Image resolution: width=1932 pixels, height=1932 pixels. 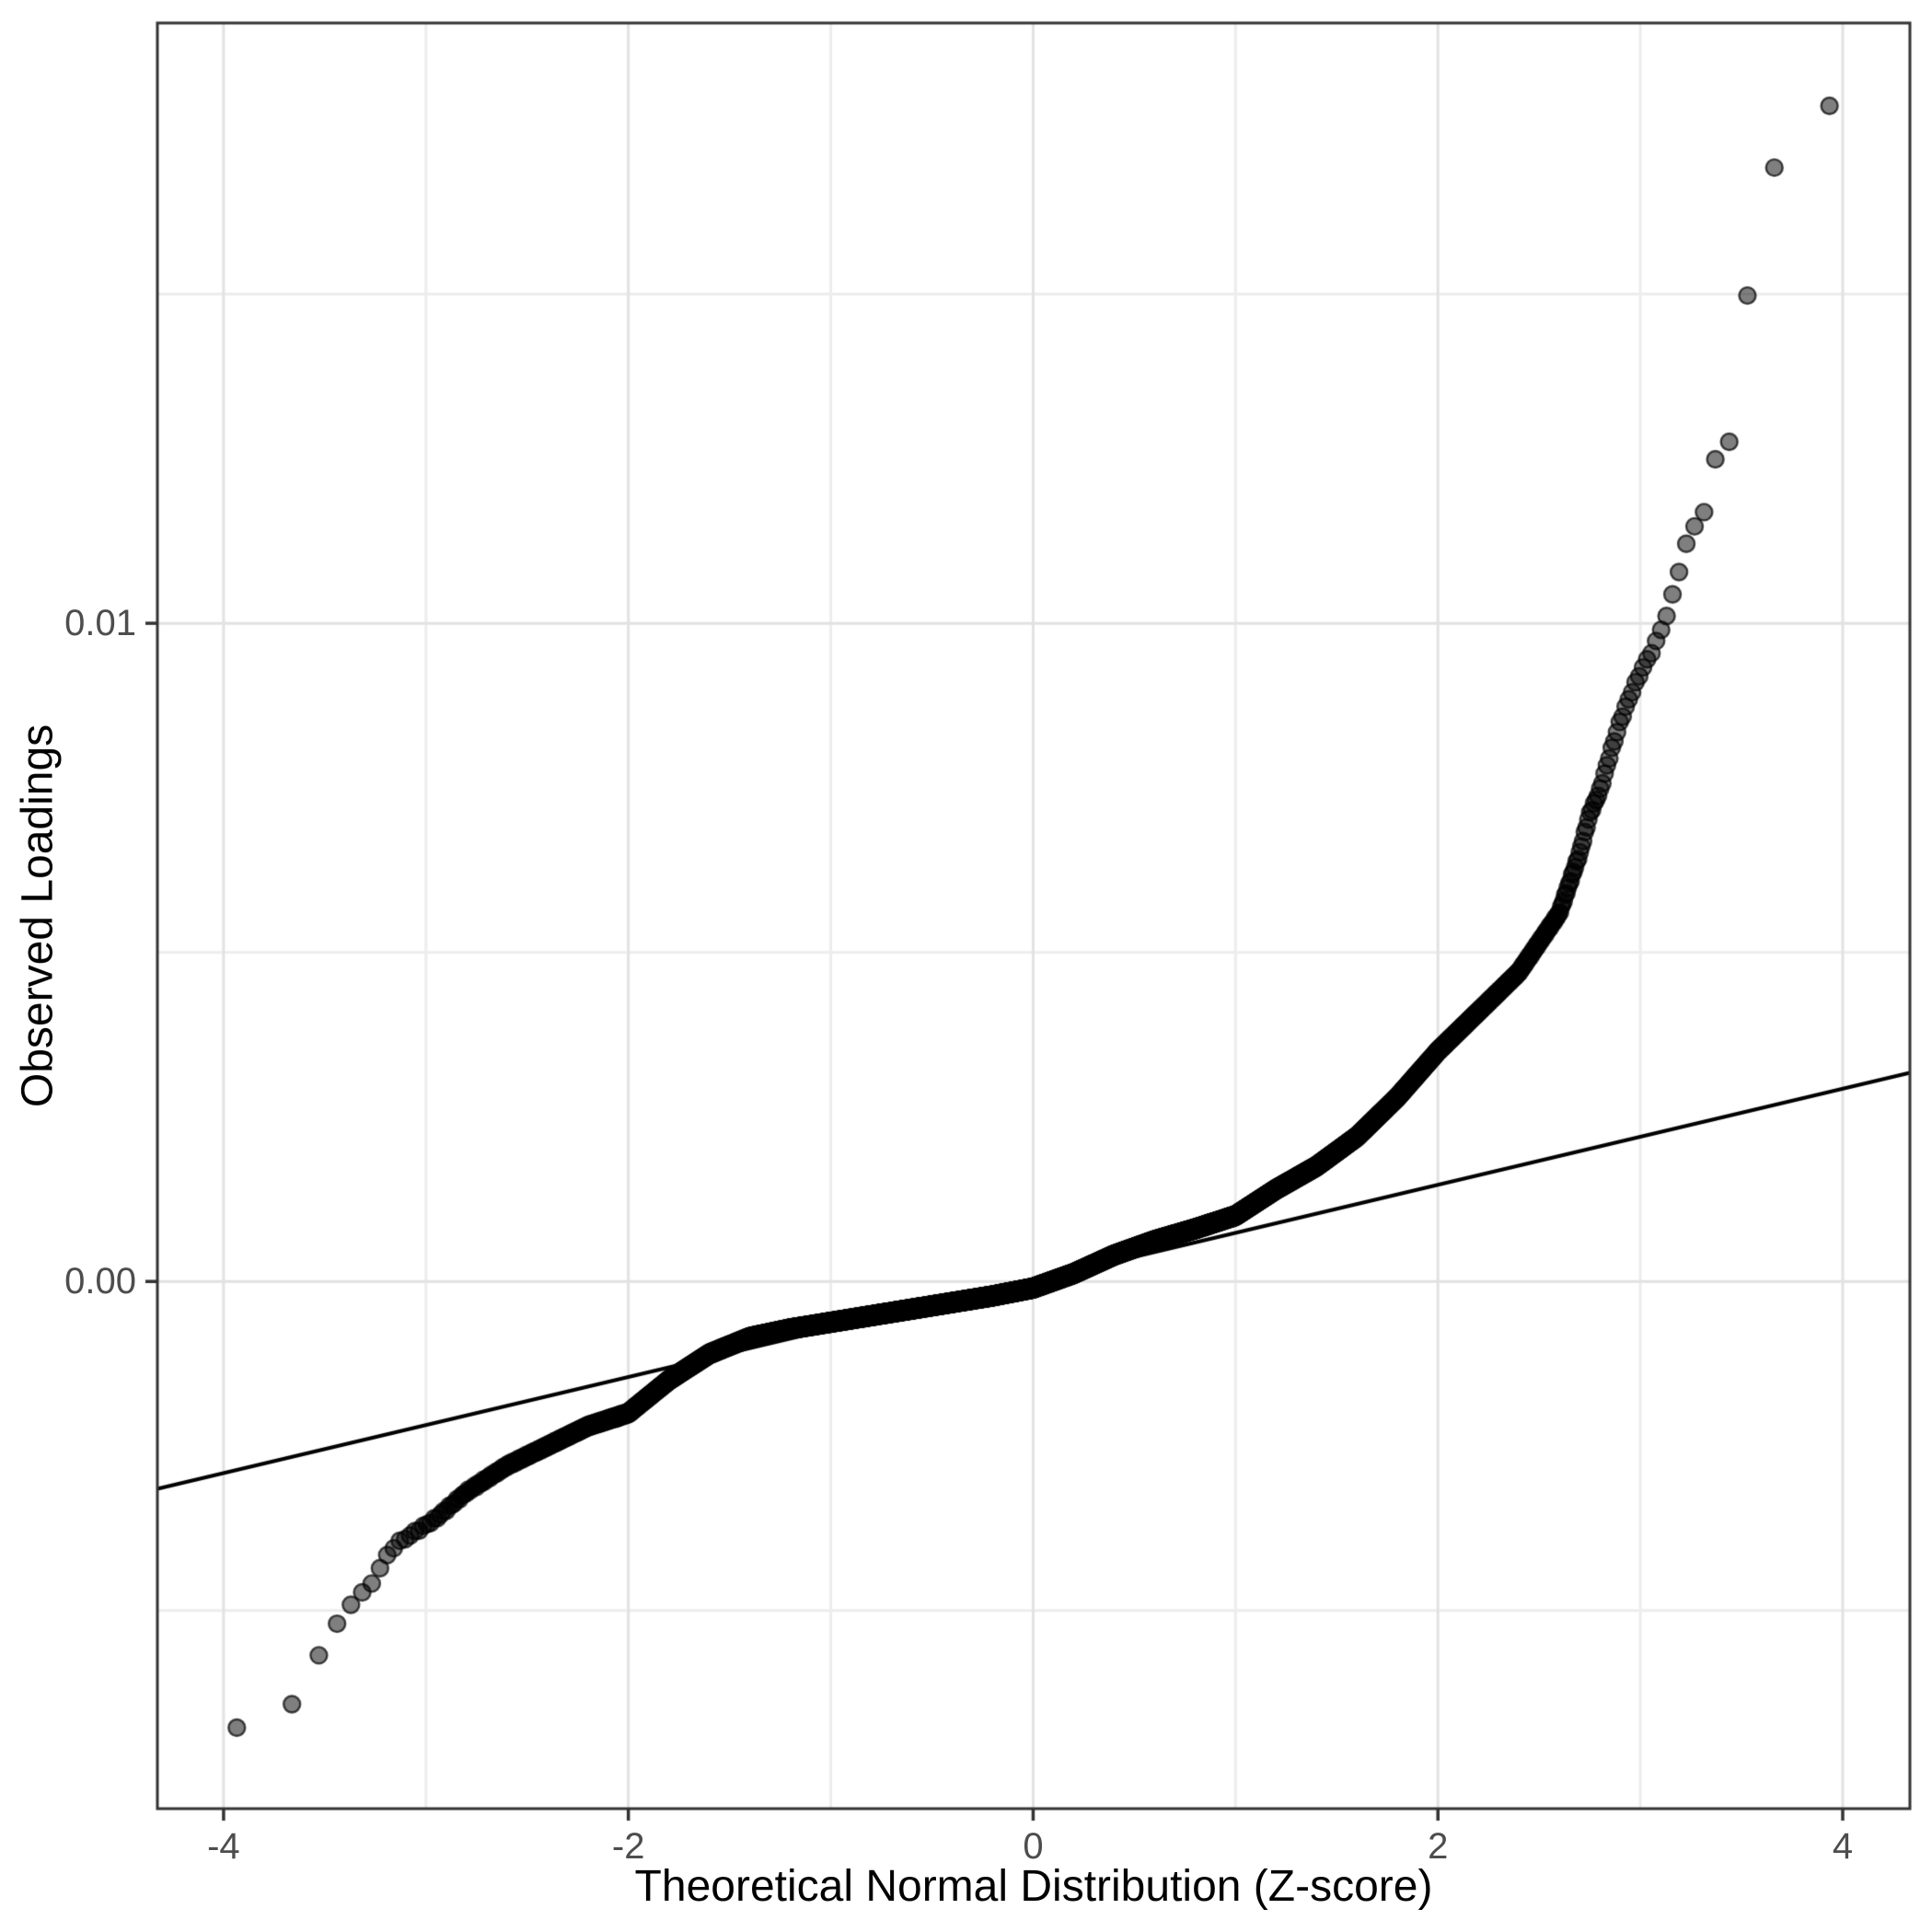 What do you see at coordinates (100, 624) in the screenshot?
I see `y-tick-label: 0.01` at bounding box center [100, 624].